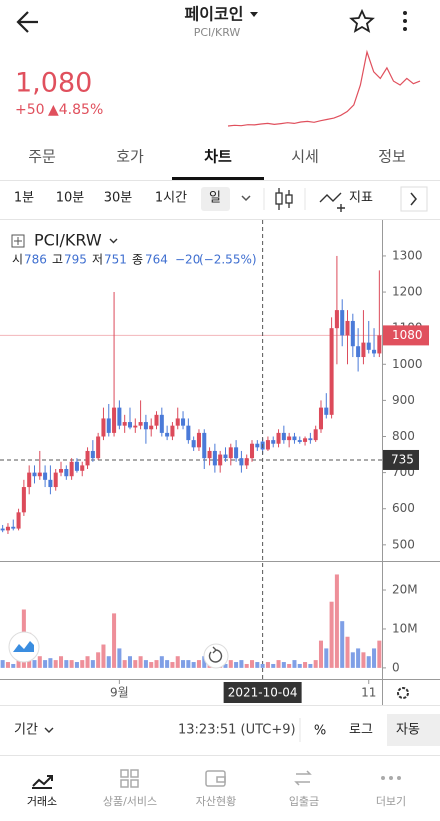 The height and width of the screenshot is (821, 440). I want to click on indicator-icon, so click(332, 202).